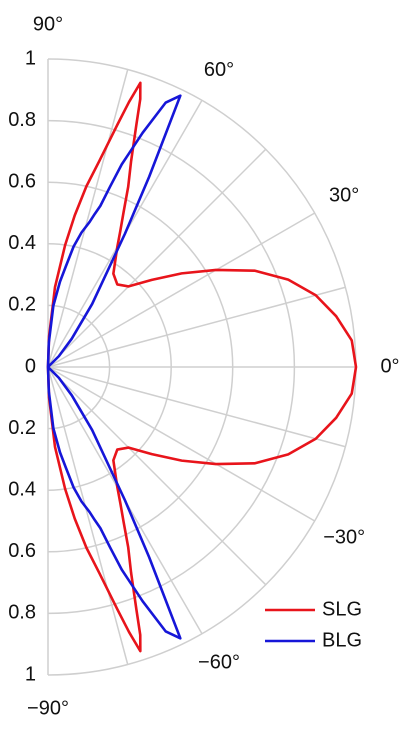  What do you see at coordinates (344, 537) in the screenshot?
I see `theta-tick-label: −30°` at bounding box center [344, 537].